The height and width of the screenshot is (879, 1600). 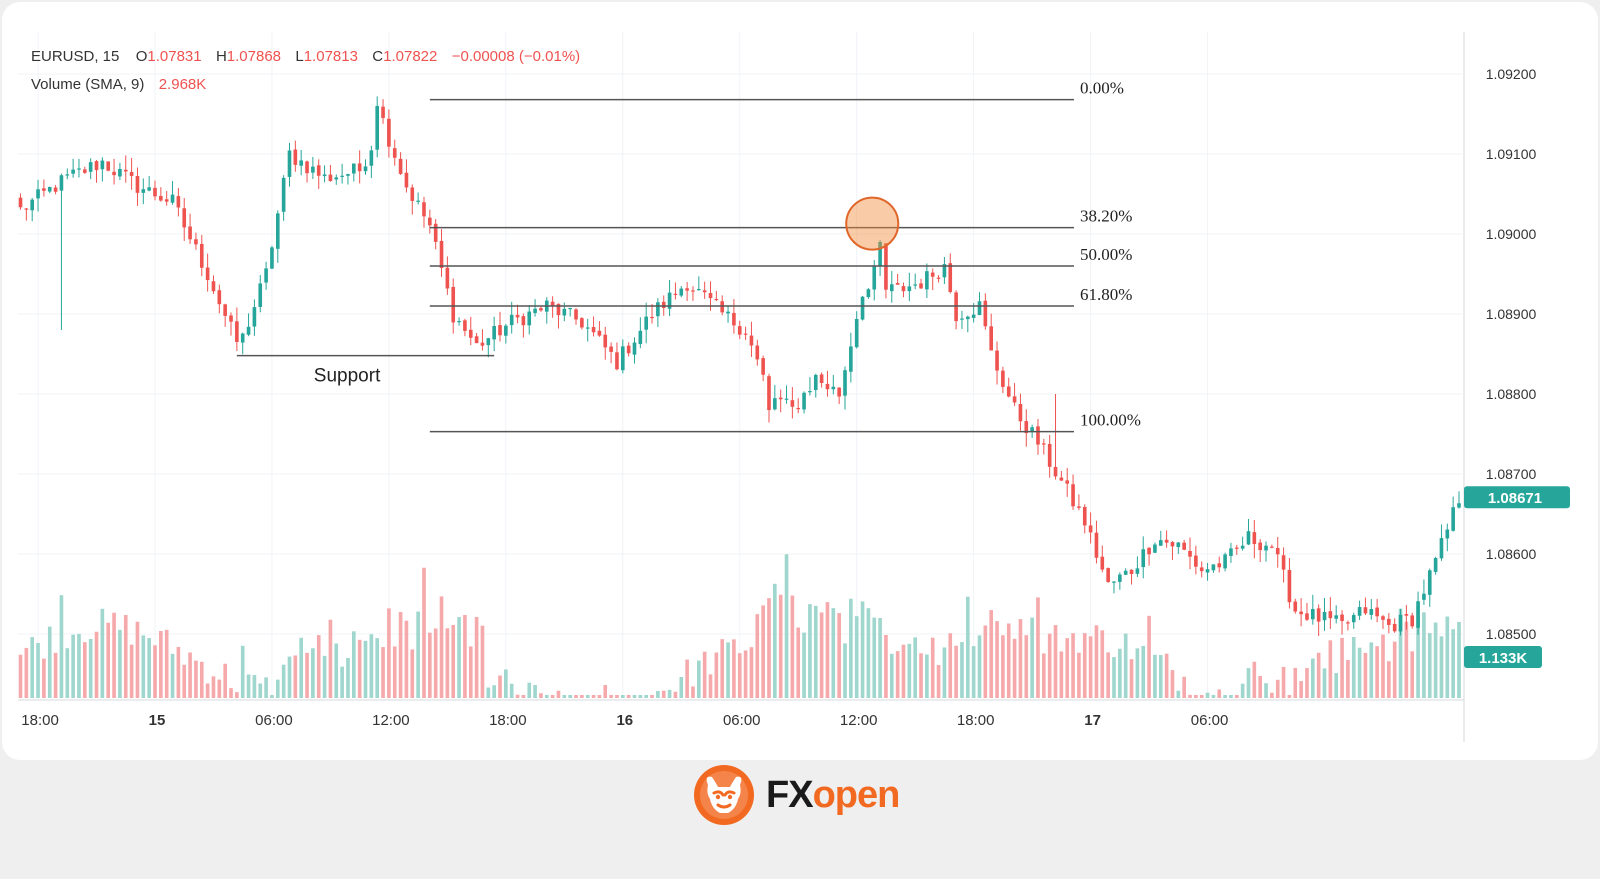 What do you see at coordinates (1092, 720) in the screenshot?
I see `time-tick-label: 17` at bounding box center [1092, 720].